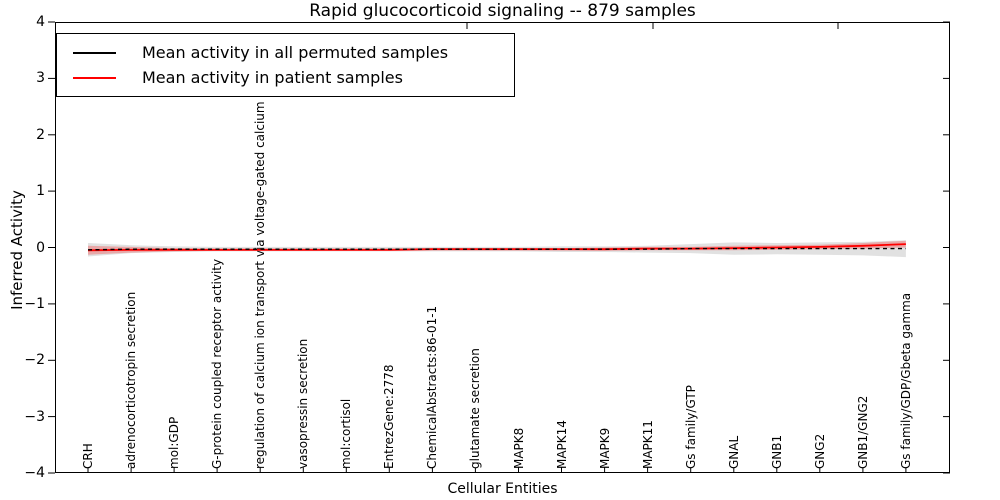 This screenshot has width=1000, height=500. Describe the element at coordinates (34, 473) in the screenshot. I see `y-tick-label: −4` at that location.